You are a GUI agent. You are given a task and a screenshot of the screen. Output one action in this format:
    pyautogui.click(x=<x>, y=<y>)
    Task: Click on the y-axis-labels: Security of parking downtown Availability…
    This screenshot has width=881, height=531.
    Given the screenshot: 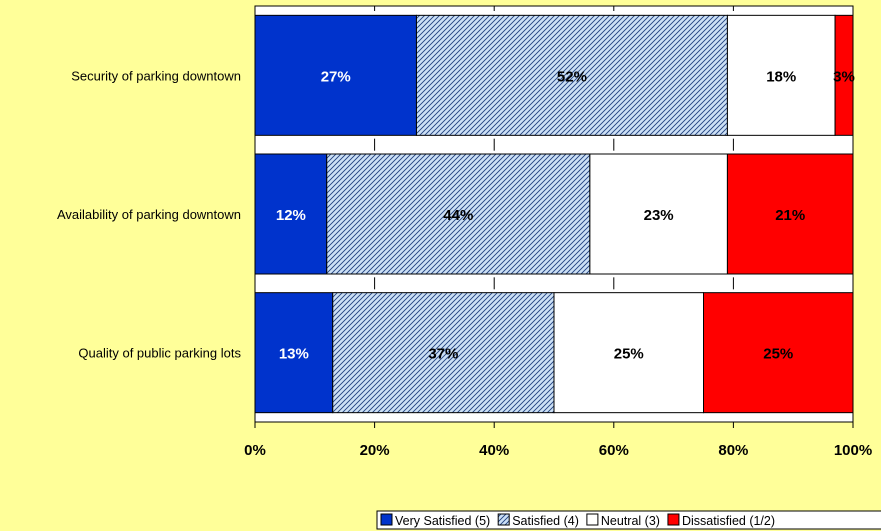 What is the action you would take?
    pyautogui.click(x=149, y=214)
    